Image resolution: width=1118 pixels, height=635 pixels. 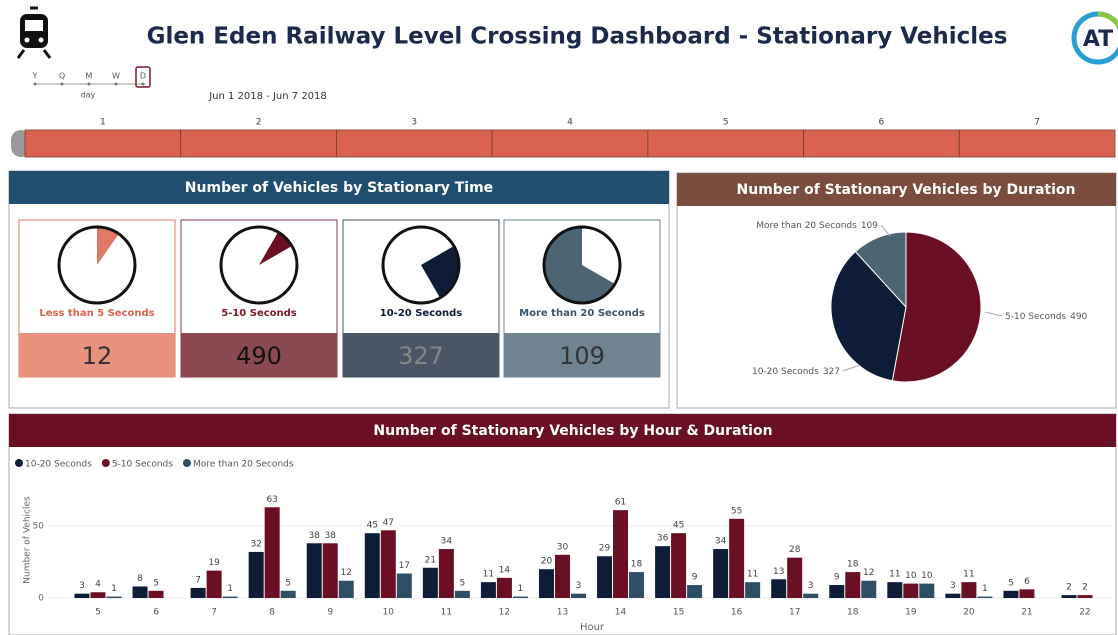 What do you see at coordinates (1094, 38) in the screenshot?
I see `logo: AT` at bounding box center [1094, 38].